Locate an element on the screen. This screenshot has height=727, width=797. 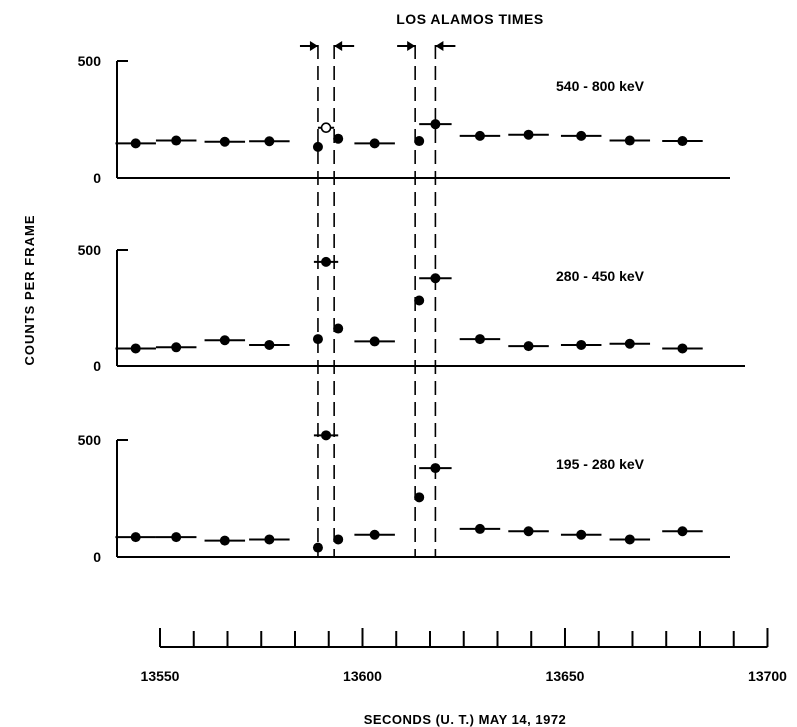
x-tick-label: 13650 is located at coordinates (565, 676).